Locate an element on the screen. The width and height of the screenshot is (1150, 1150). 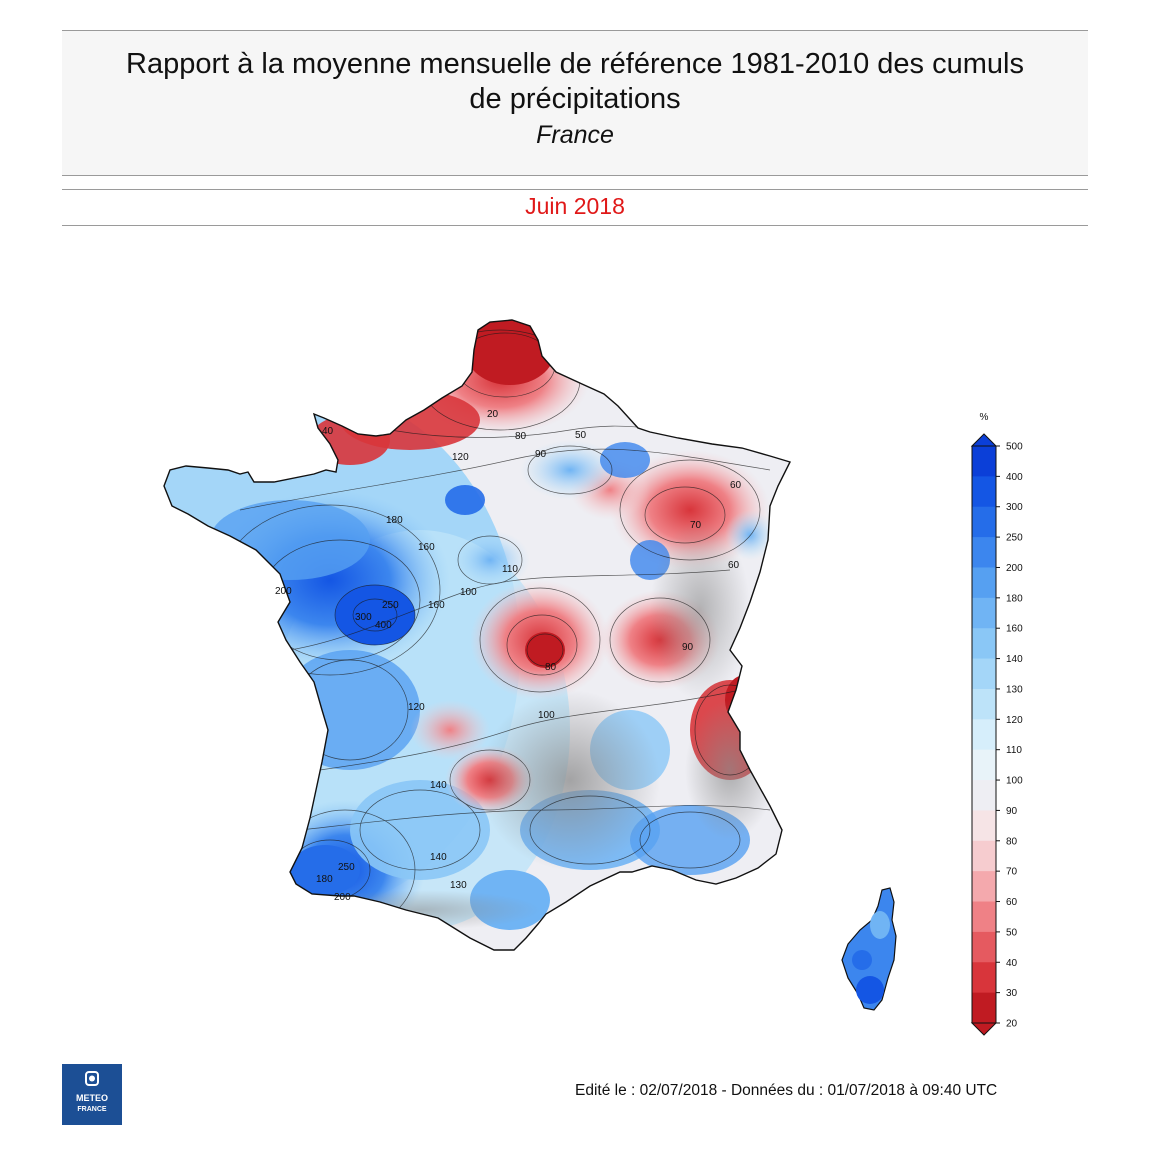
logo-graphic: METEO FRANCE is located at coordinates (92, 1092).